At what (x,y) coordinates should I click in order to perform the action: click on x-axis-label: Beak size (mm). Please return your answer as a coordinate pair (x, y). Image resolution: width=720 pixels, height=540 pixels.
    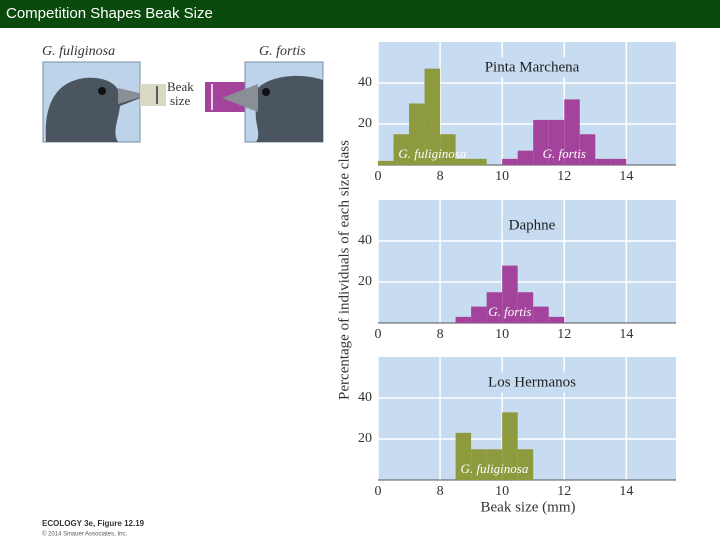
    Looking at the image, I should click on (528, 507).